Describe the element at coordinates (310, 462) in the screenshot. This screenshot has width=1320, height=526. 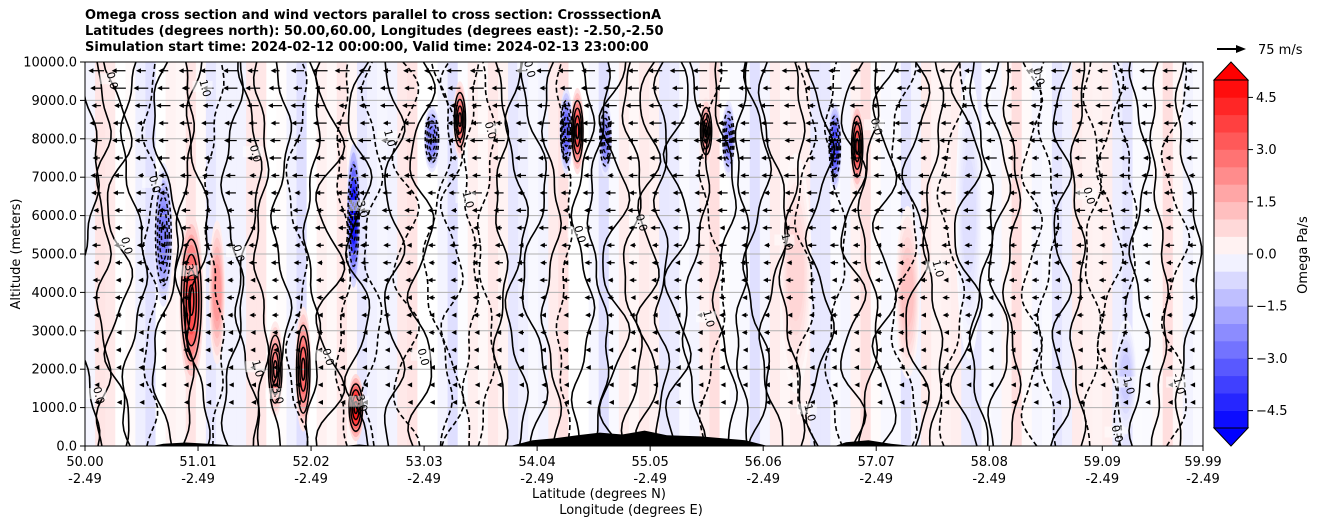
I see `x-tick-label-latitude: 52.02` at that location.